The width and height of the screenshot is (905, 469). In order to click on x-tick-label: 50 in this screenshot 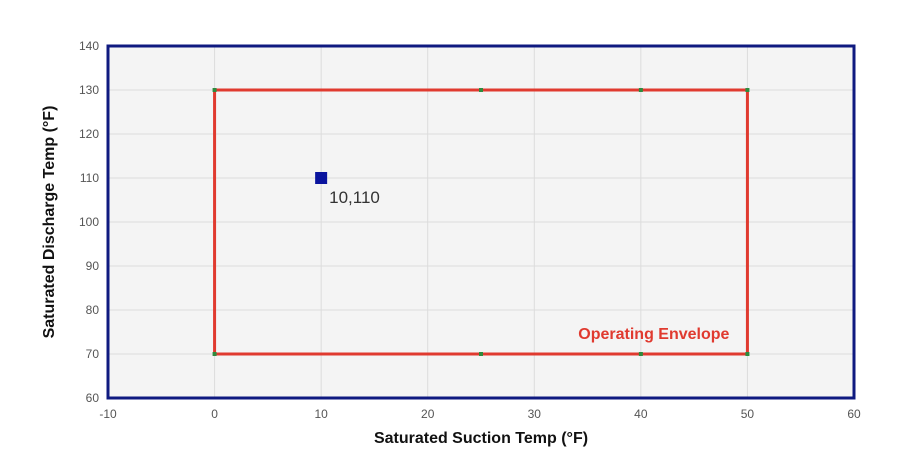, I will do `click(748, 414)`.